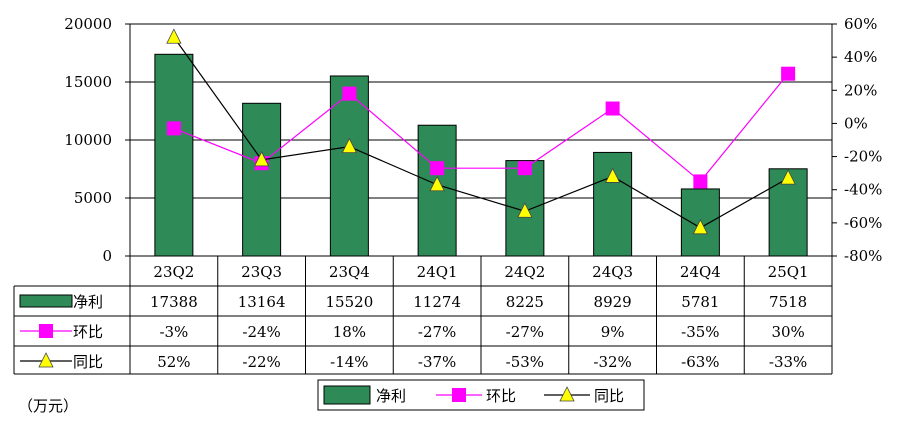  I want to click on legend-label-环比: 环比, so click(501, 396).